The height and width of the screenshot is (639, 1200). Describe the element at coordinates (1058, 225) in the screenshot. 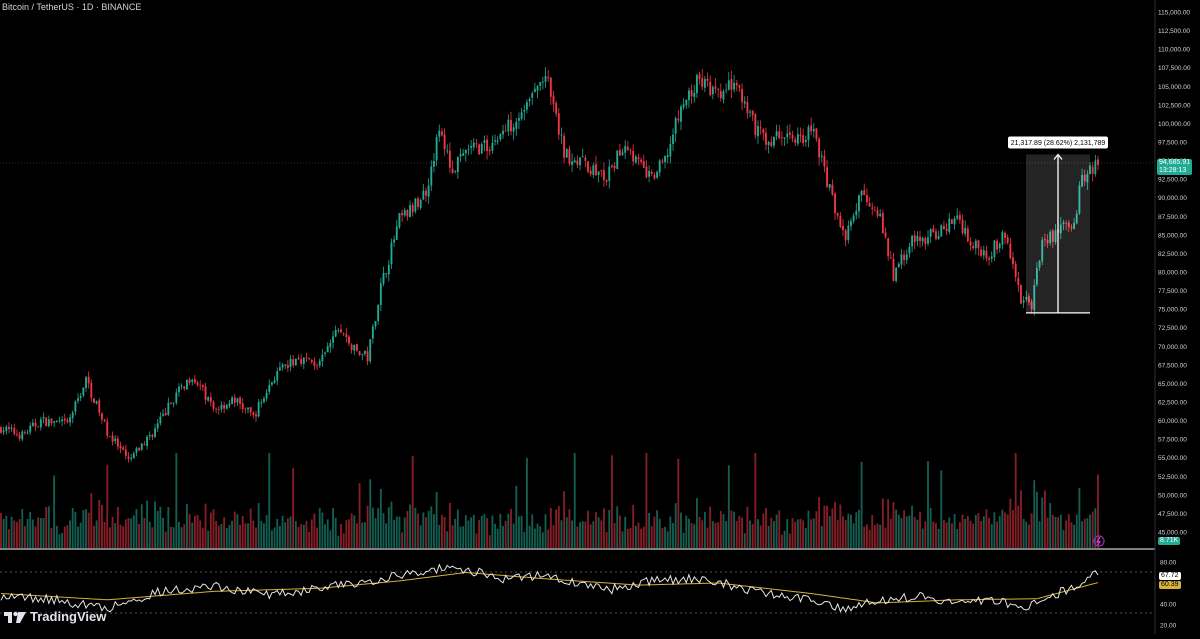

I see `measure-tool: 21,317.89 (28.62%) 2,131,789` at that location.